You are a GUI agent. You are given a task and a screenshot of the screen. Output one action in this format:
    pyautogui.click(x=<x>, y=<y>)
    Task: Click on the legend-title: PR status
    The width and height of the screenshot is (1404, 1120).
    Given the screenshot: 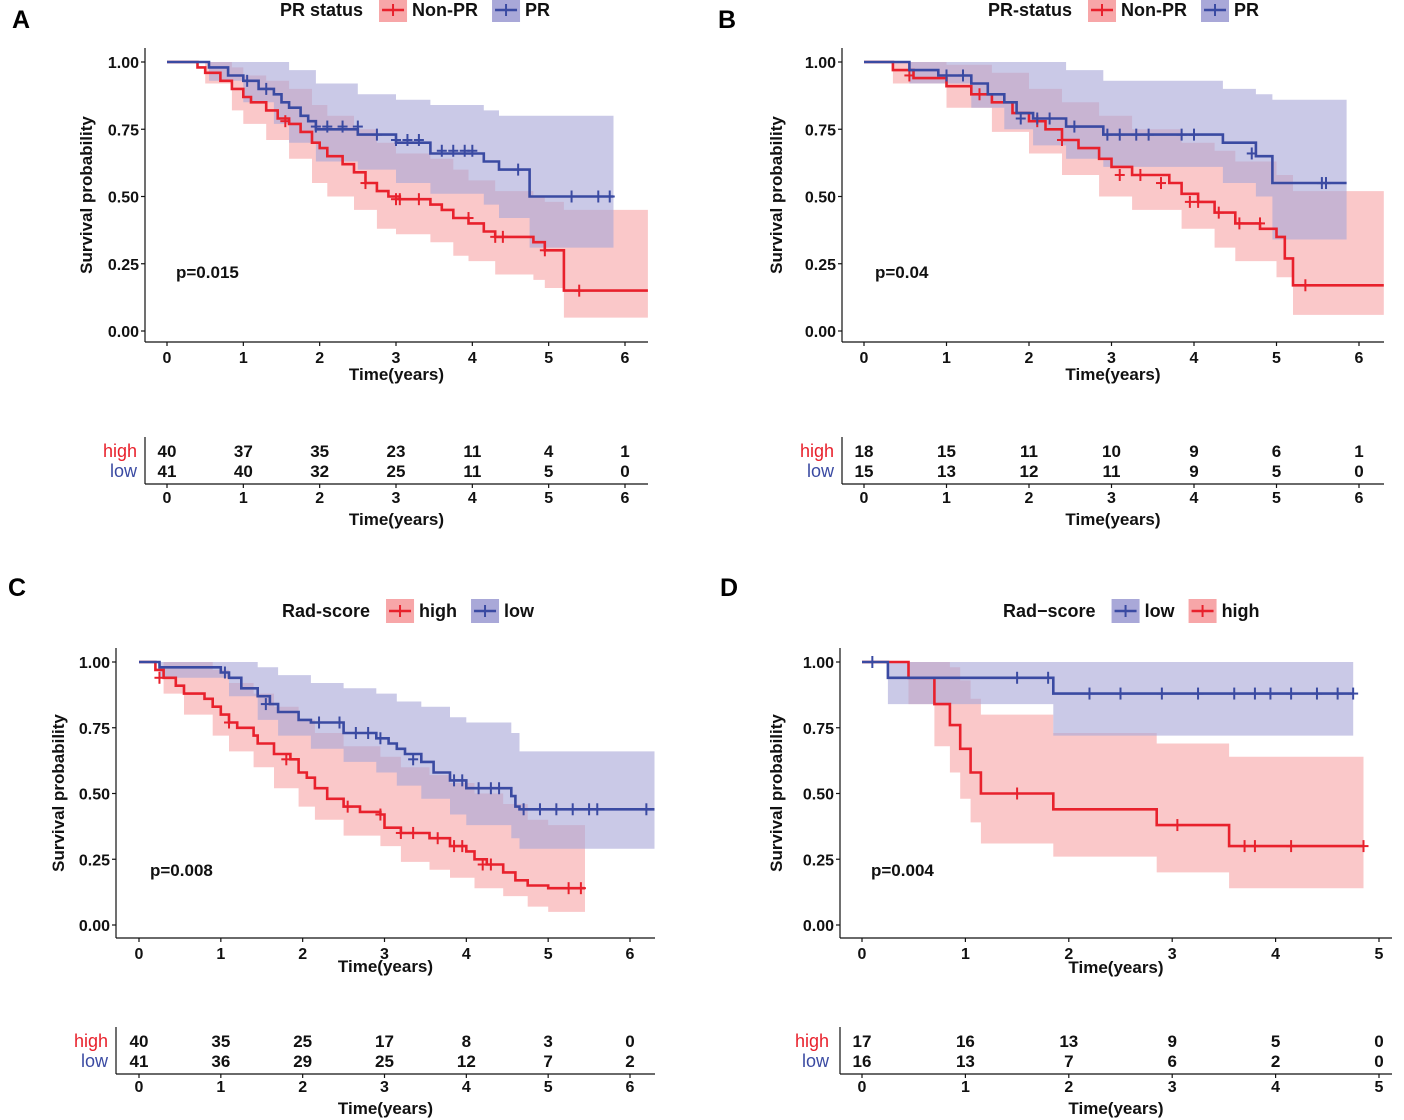 What is the action you would take?
    pyautogui.click(x=321, y=10)
    